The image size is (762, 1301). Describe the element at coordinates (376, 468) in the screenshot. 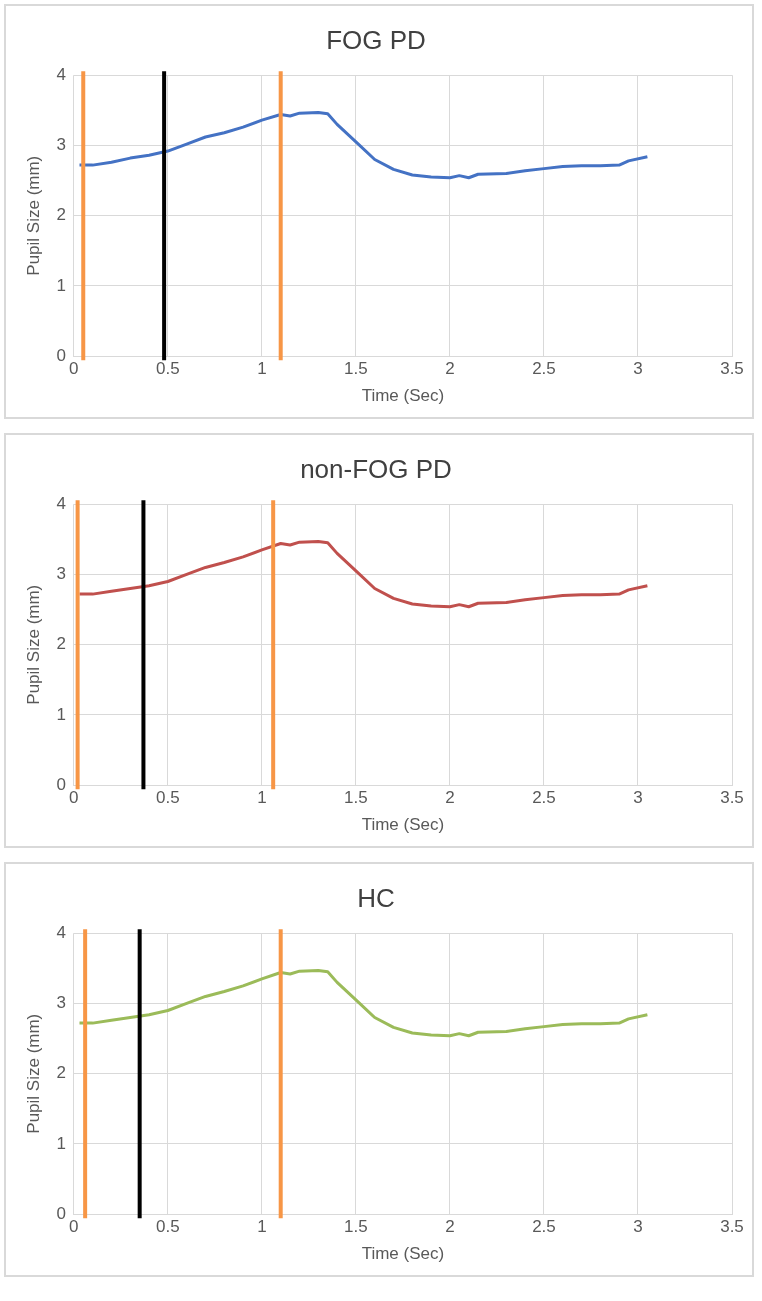

I see `chart-title: non-FOG PD` at that location.